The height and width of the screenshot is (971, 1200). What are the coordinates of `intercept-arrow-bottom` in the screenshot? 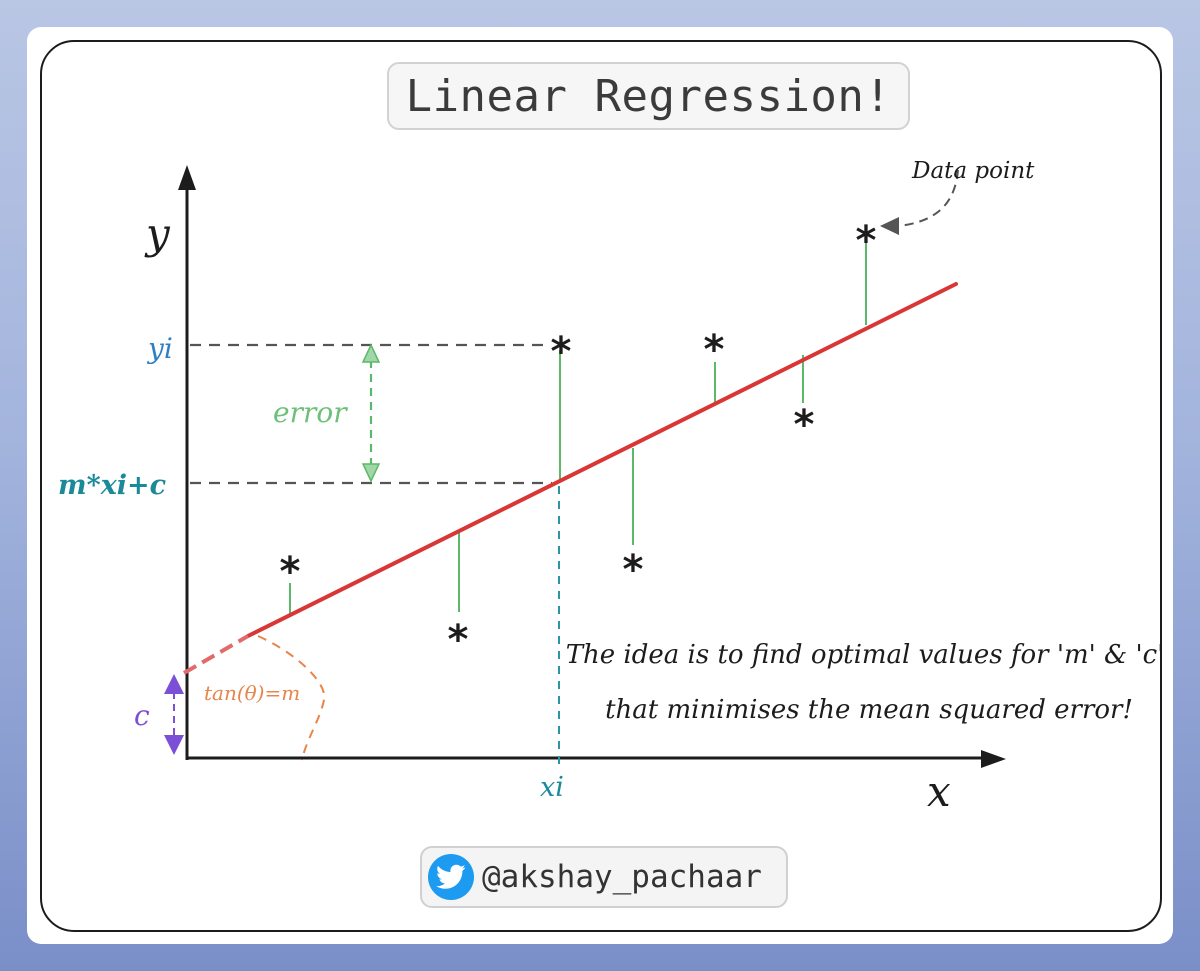 It's located at (174, 745).